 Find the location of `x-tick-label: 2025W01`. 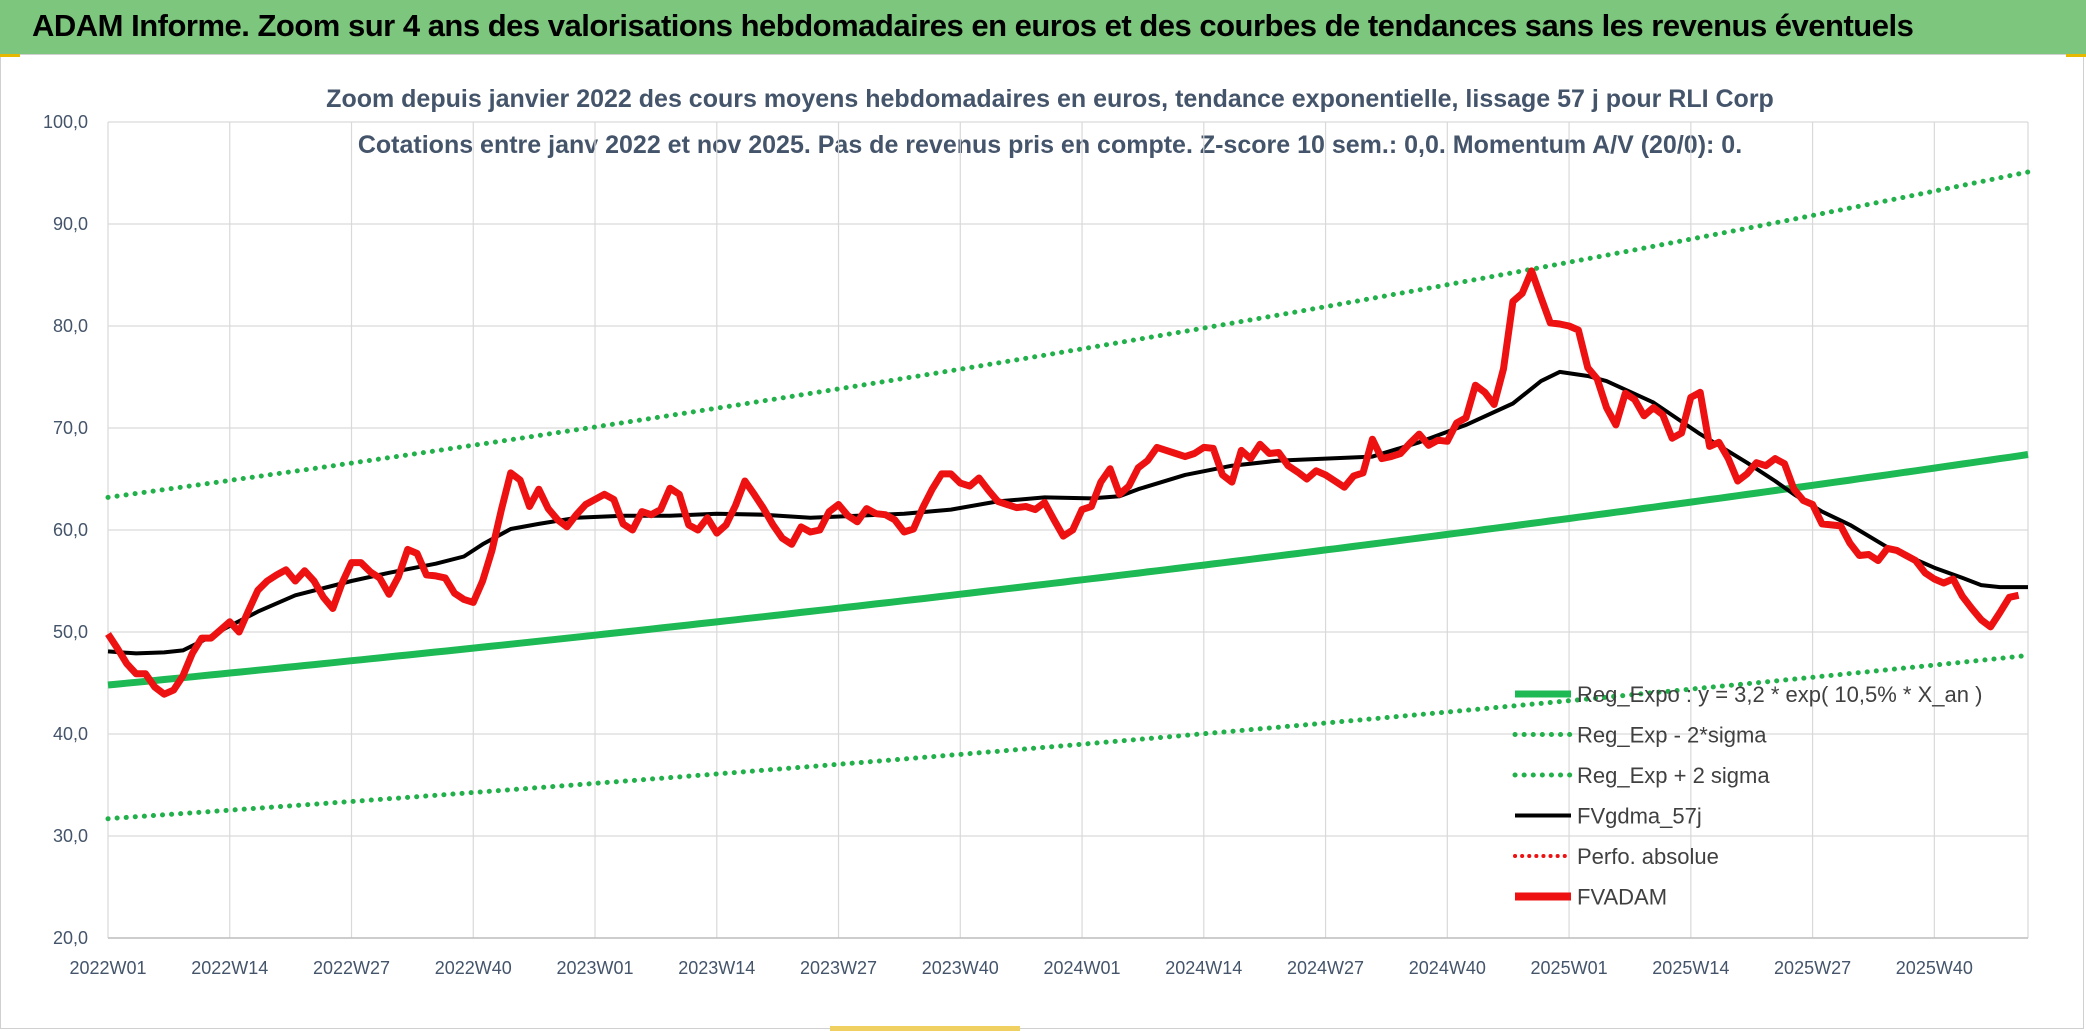

x-tick-label: 2025W01 is located at coordinates (1569, 968).